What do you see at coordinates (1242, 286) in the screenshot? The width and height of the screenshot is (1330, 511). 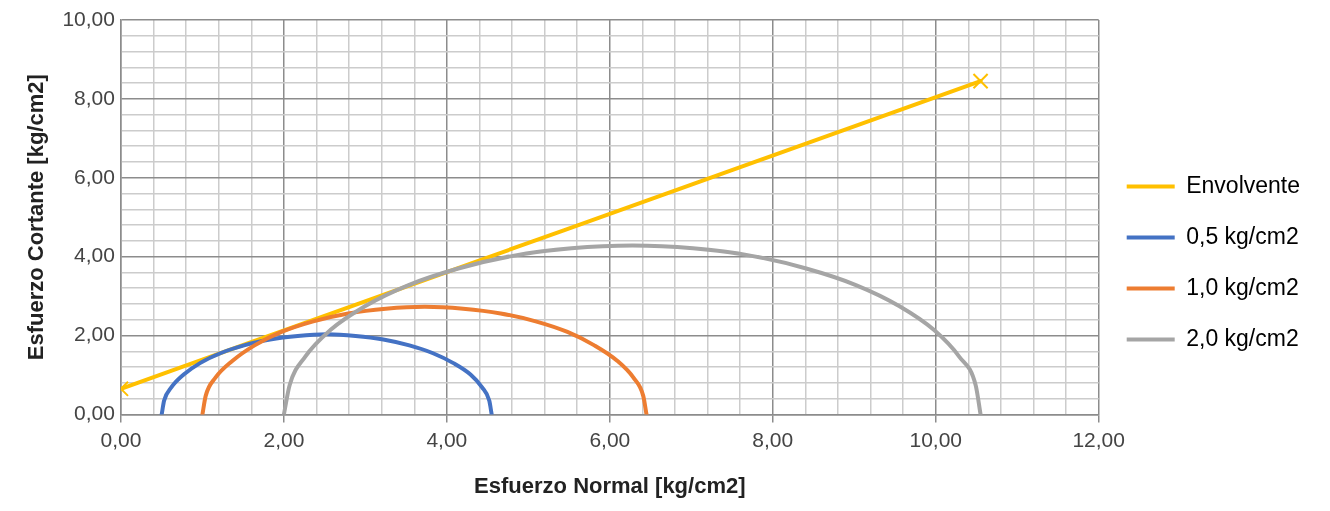 I see `legend-label: 1,0 kg/cm2` at bounding box center [1242, 286].